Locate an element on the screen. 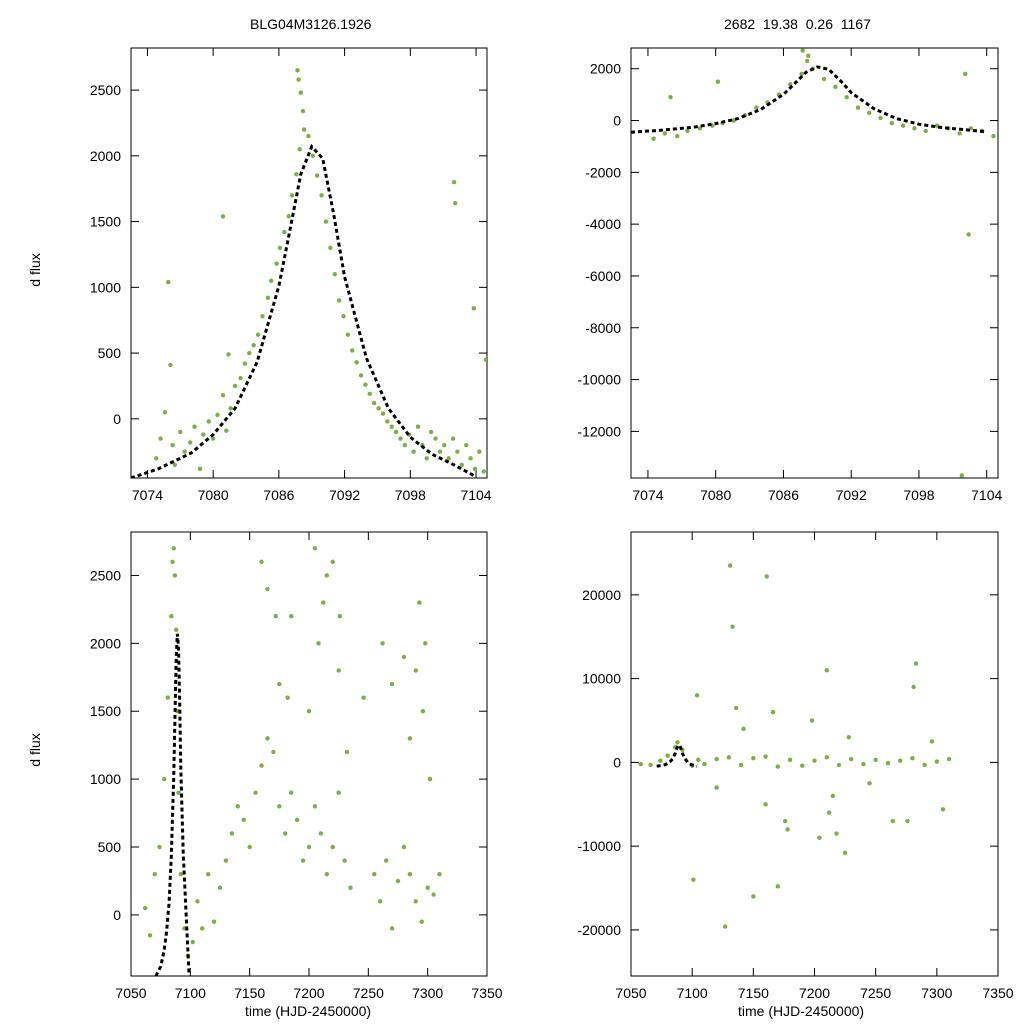  x-tick-label: 7050 is located at coordinates (130, 993).